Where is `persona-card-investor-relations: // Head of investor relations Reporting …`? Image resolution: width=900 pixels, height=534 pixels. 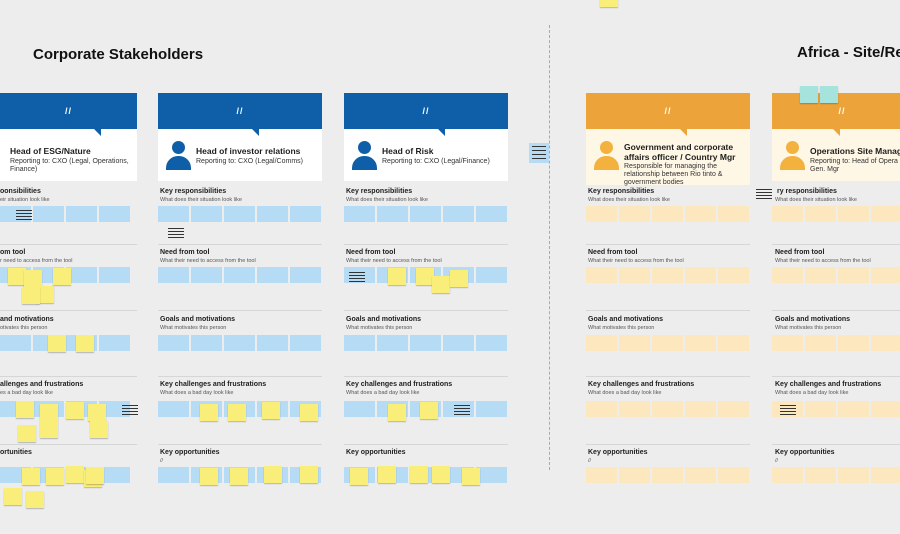 persona-card-investor-relations: // Head of investor relations Reporting … is located at coordinates (240, 137).